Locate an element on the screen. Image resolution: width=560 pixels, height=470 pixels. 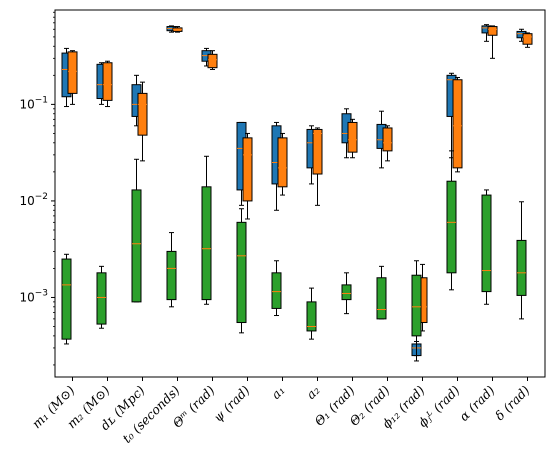
y-tick-label: 10⁻² is located at coordinates (33, 200).